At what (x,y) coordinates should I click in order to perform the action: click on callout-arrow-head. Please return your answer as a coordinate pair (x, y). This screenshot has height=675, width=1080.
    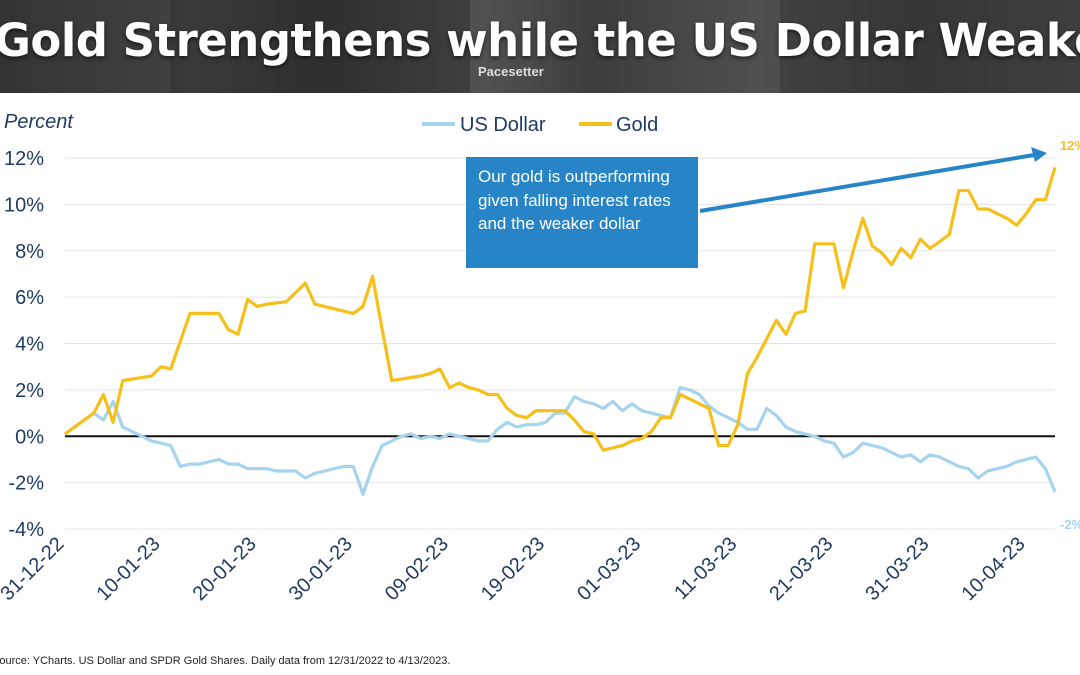
    Looking at the image, I should click on (1039, 154).